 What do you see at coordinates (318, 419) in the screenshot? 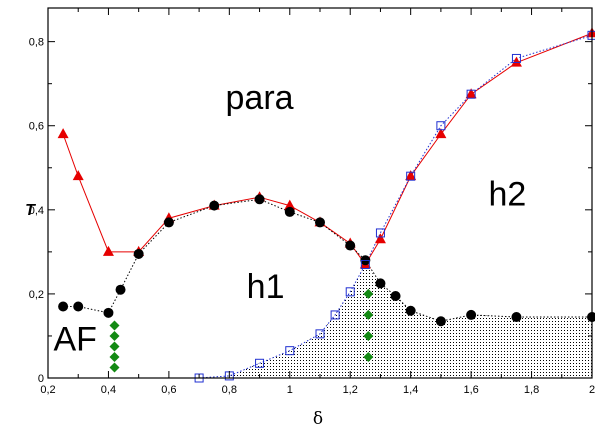
I see `x-axis-label: δ` at bounding box center [318, 419].